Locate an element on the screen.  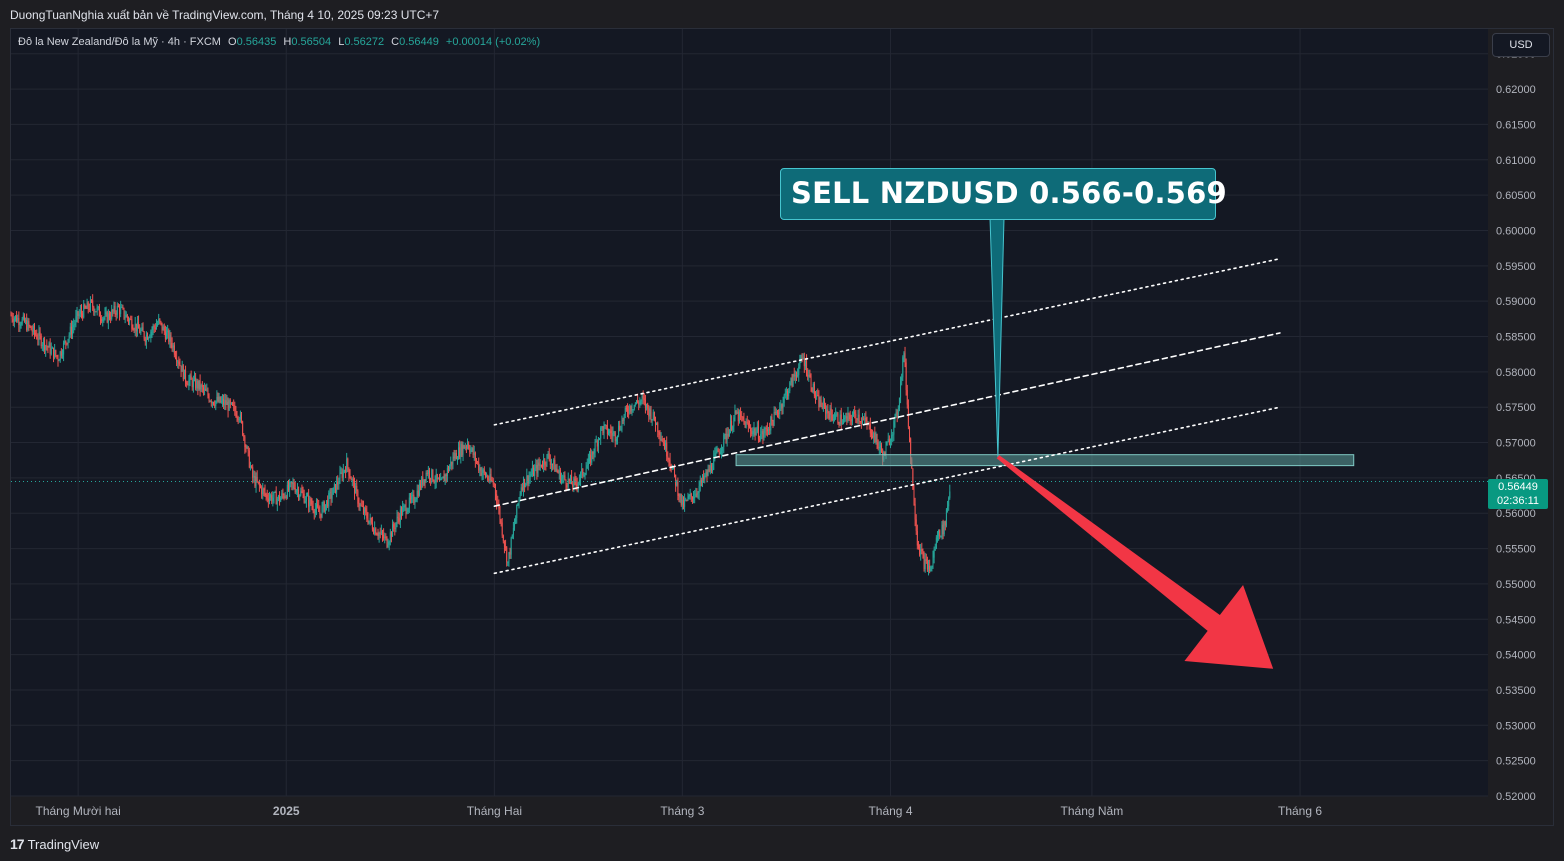
price-tick-label: 0.61000 is located at coordinates (1516, 161).